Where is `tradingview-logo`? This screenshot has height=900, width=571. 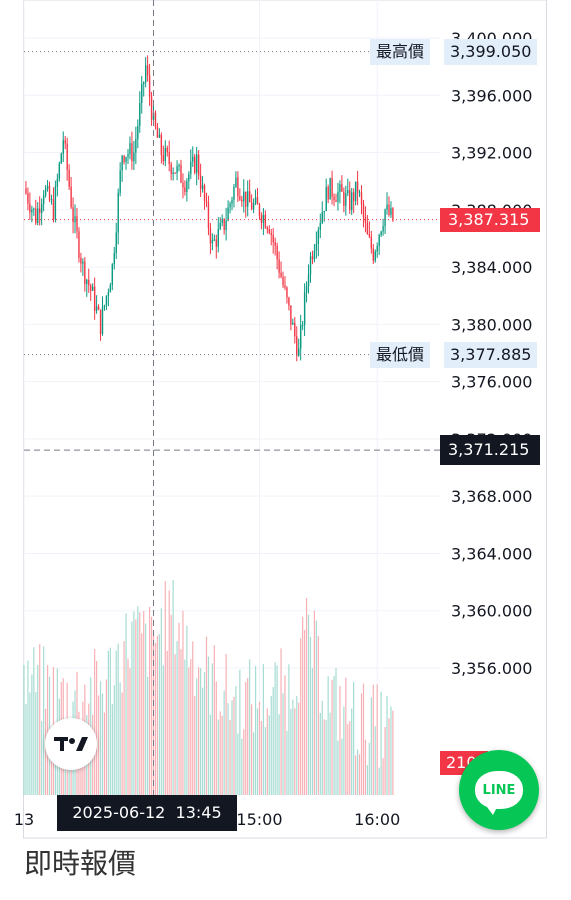
tradingview-logo is located at coordinates (71, 744).